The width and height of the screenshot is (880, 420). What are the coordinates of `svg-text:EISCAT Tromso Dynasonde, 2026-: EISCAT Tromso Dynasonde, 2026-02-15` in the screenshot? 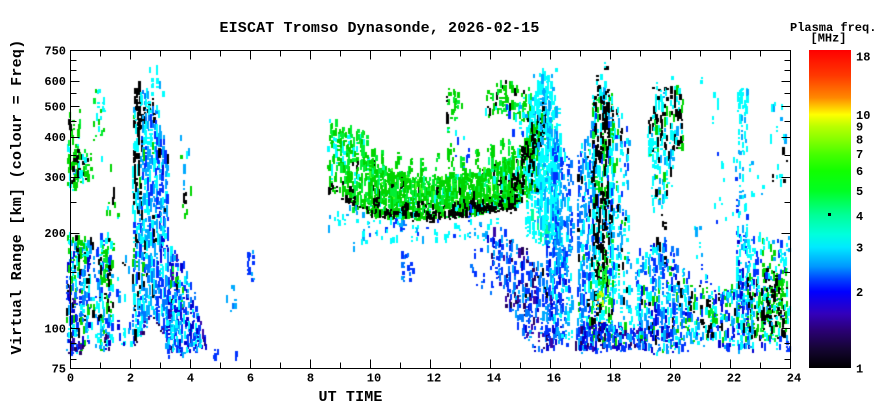 It's located at (380, 28).